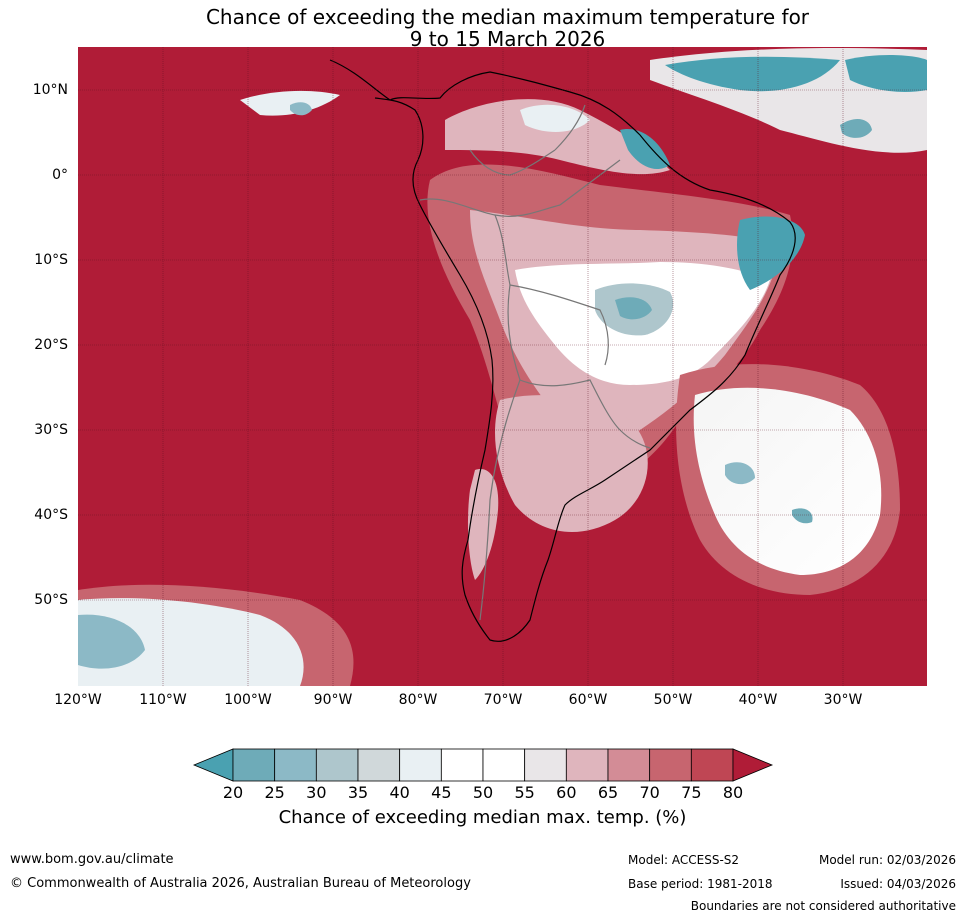 The width and height of the screenshot is (965, 919). Describe the element at coordinates (557, 137) in the screenshot. I see `region-amazon-patch` at that location.